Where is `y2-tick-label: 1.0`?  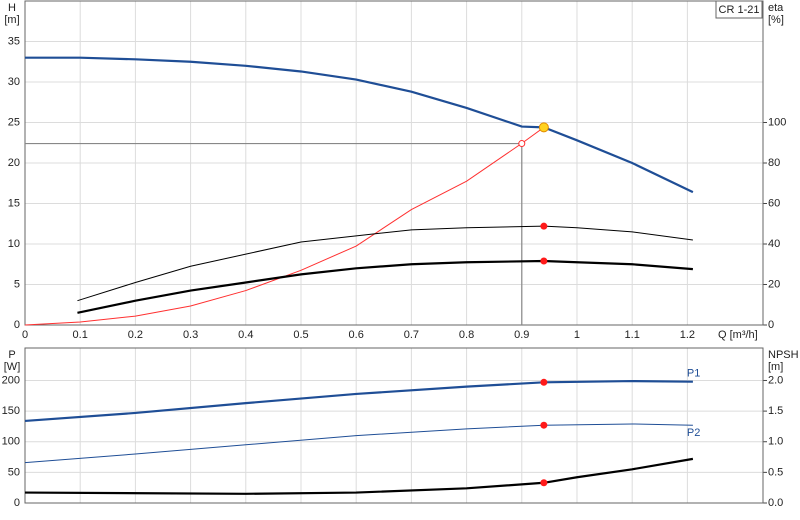 y2-tick-label: 1.0 is located at coordinates (775, 442).